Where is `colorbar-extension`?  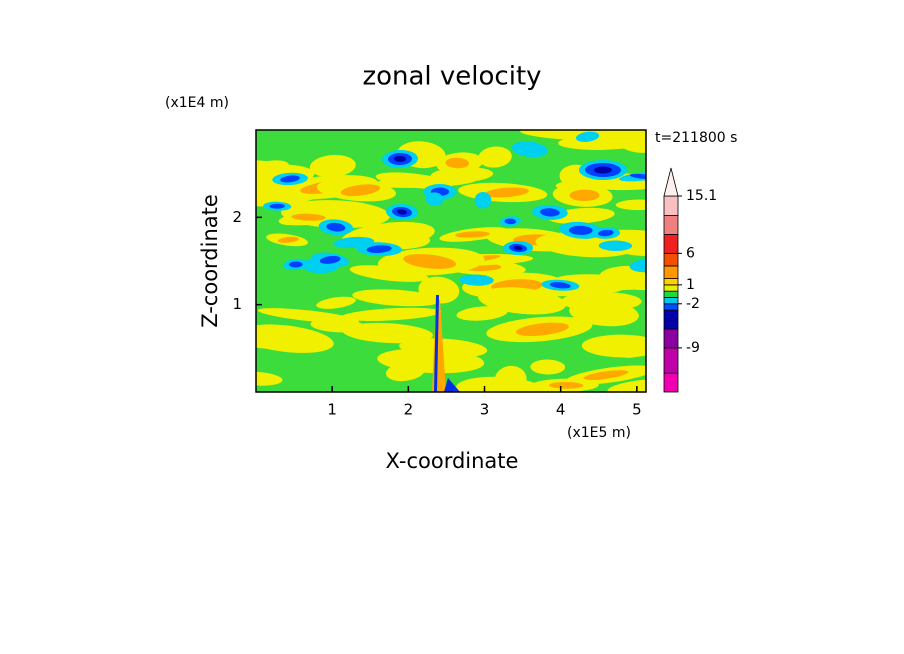
colorbar-extension is located at coordinates (671, 182).